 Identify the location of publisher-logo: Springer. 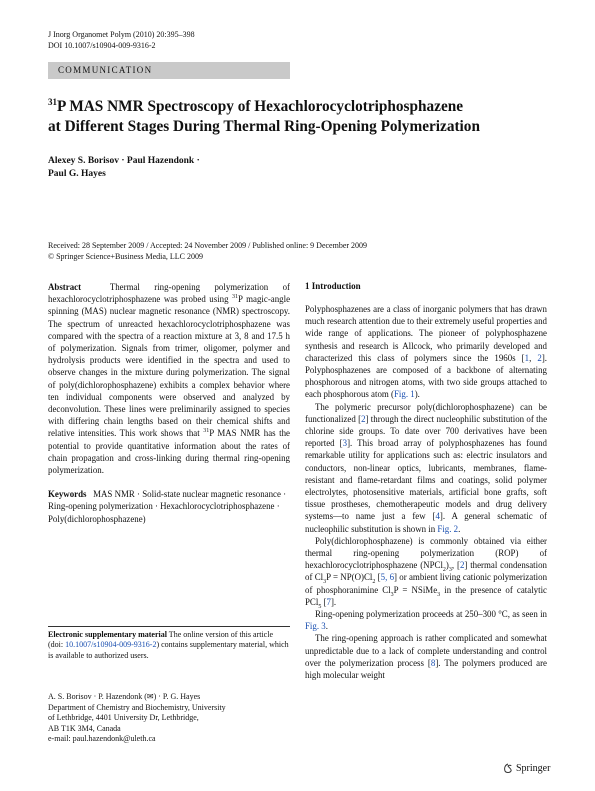
(526, 768).